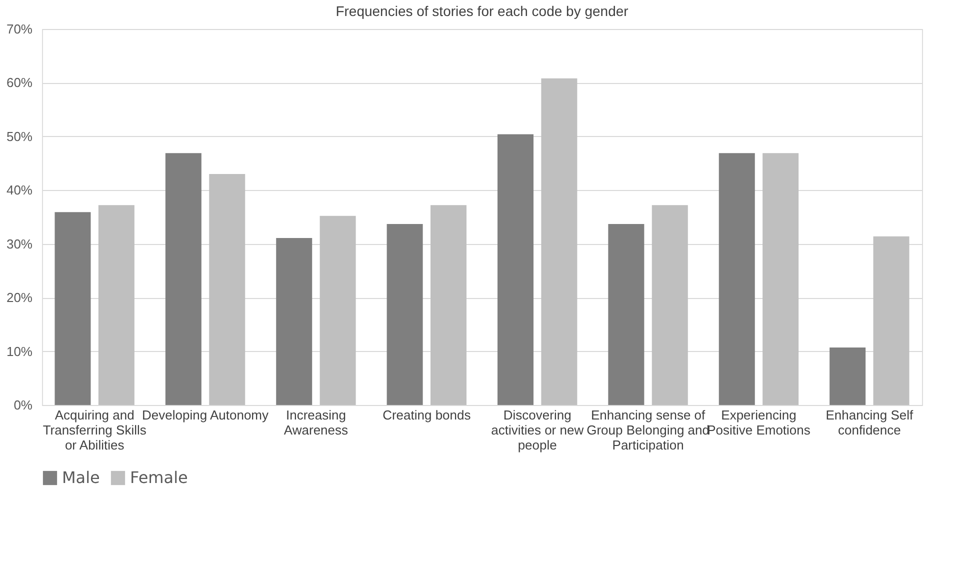 The image size is (970, 562). I want to click on legend-label: Male, so click(81, 477).